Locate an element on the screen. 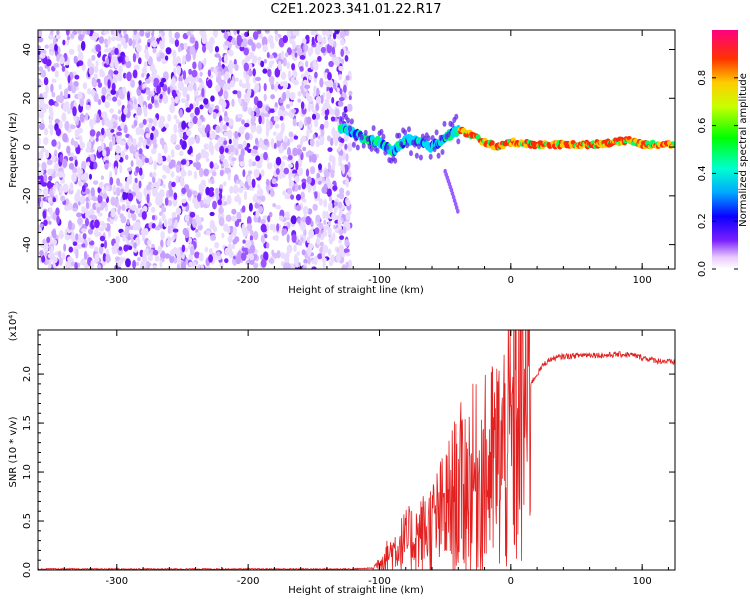 This screenshot has width=750, height=600. y-tick-label: 0 is located at coordinates (27, 147).